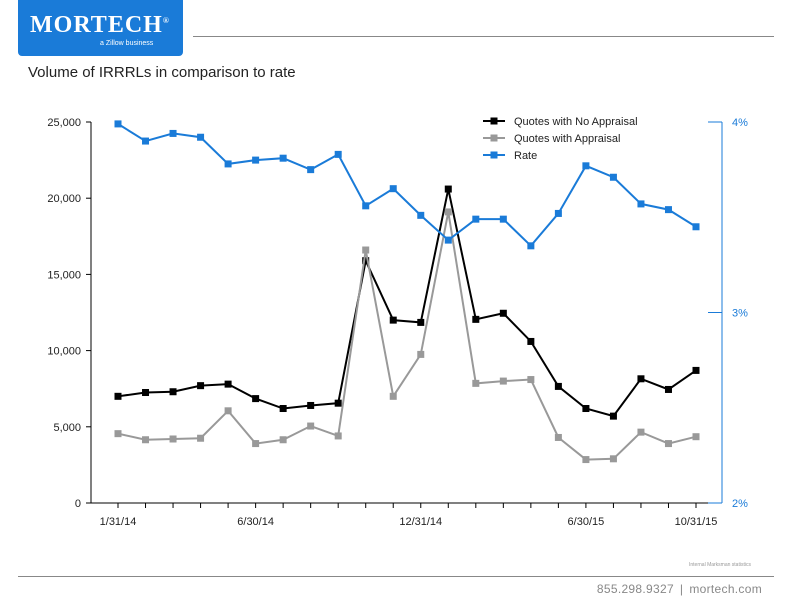 Image resolution: width=792 pixels, height=612 pixels. Describe the element at coordinates (78, 504) in the screenshot. I see `y-left-tick-label: 0` at that location.